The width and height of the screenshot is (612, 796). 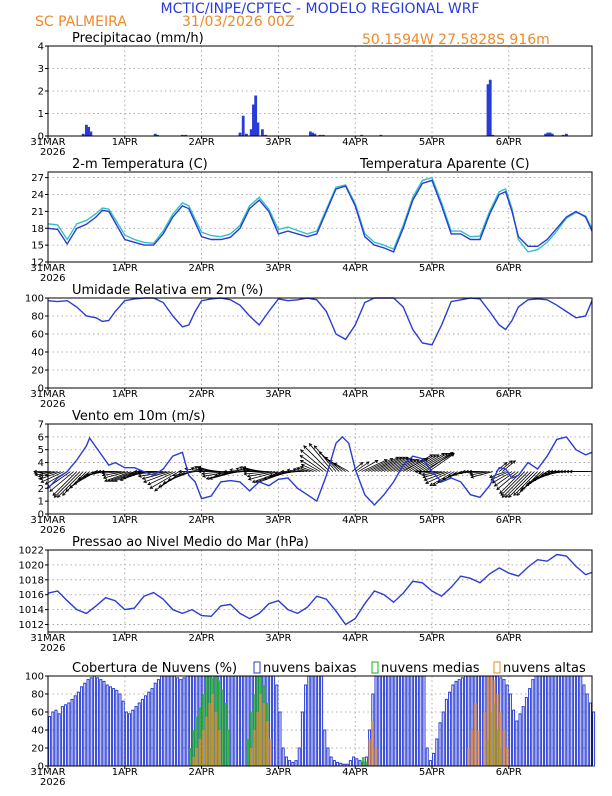 I want to click on series-line-wind, so click(x=320, y=471).